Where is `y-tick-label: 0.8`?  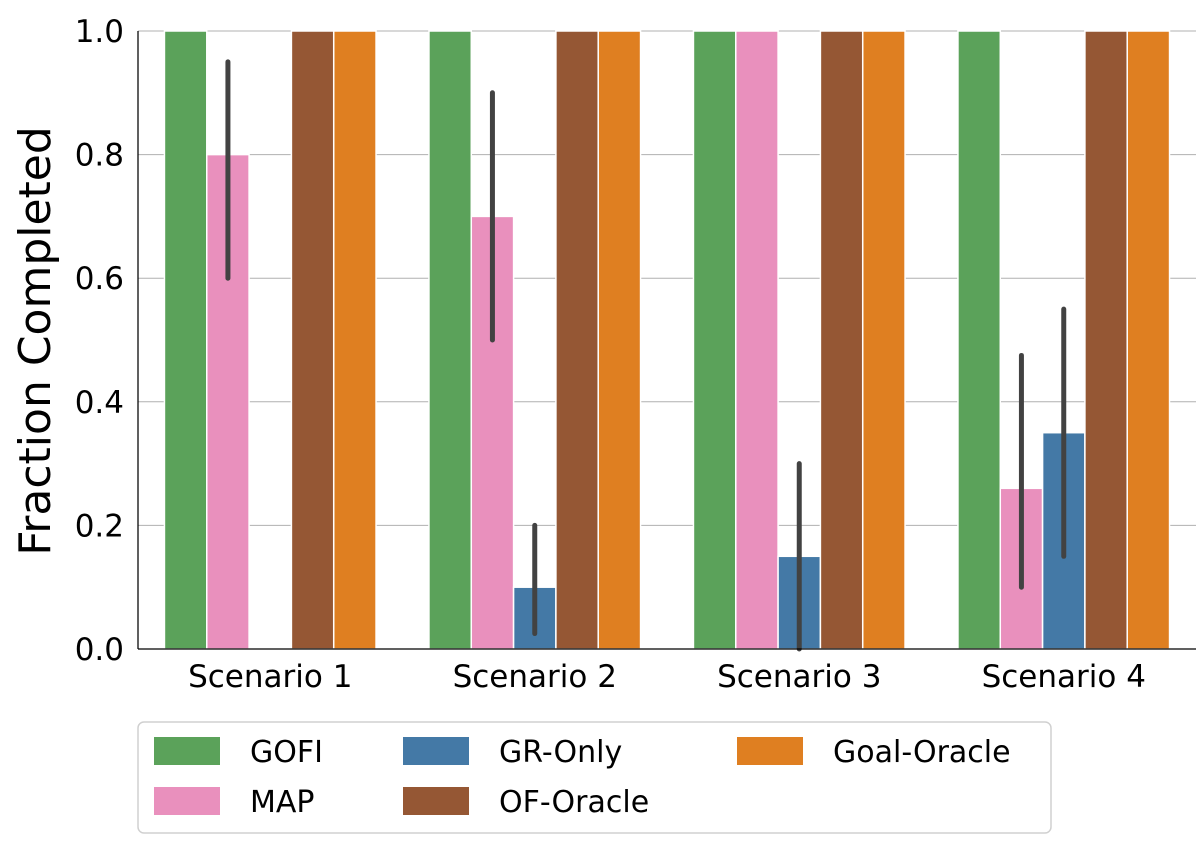 y-tick-label: 0.8 is located at coordinates (99, 156).